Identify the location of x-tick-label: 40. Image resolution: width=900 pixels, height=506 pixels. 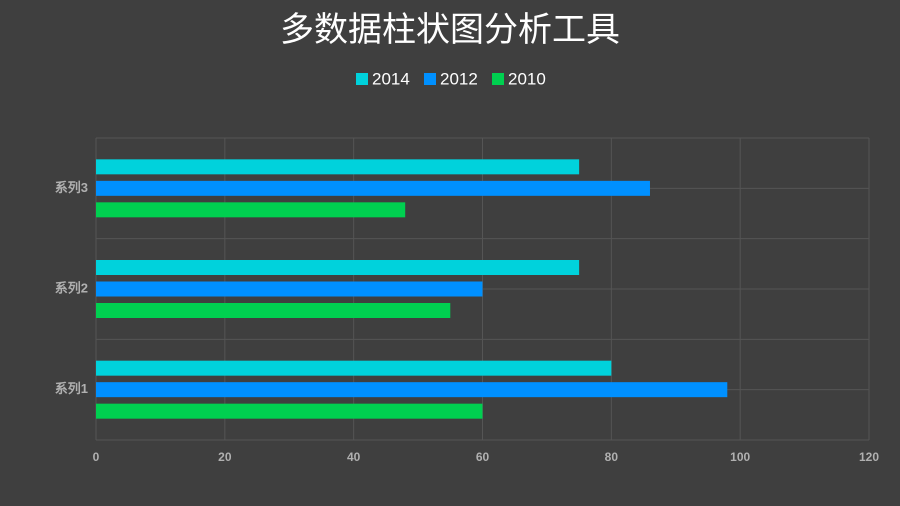
(354, 457).